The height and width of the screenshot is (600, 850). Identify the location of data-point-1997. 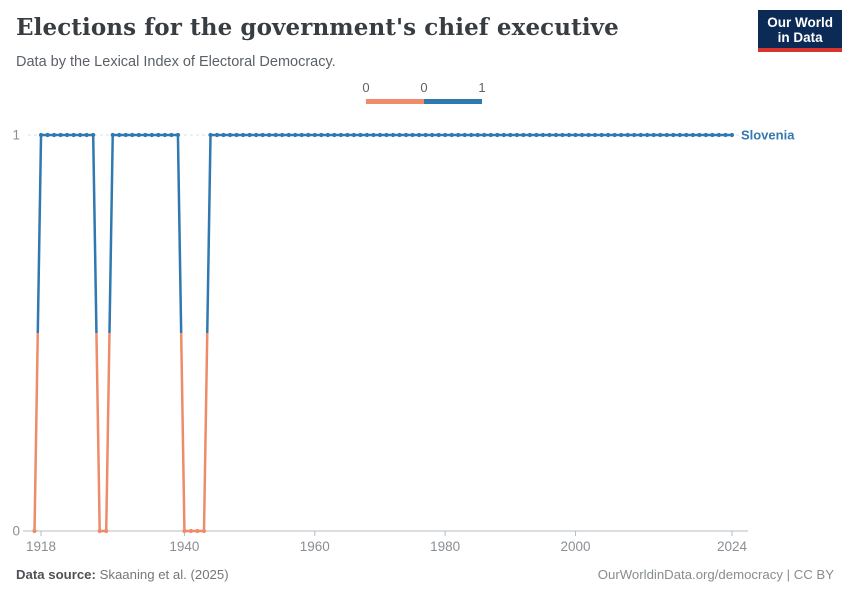
(556, 135).